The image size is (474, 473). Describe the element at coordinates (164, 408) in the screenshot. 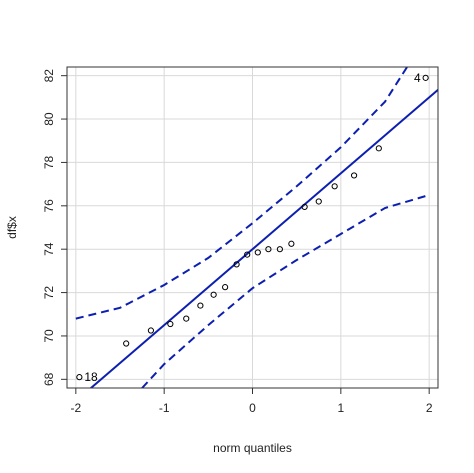

I see `x-tick-label: -1` at that location.